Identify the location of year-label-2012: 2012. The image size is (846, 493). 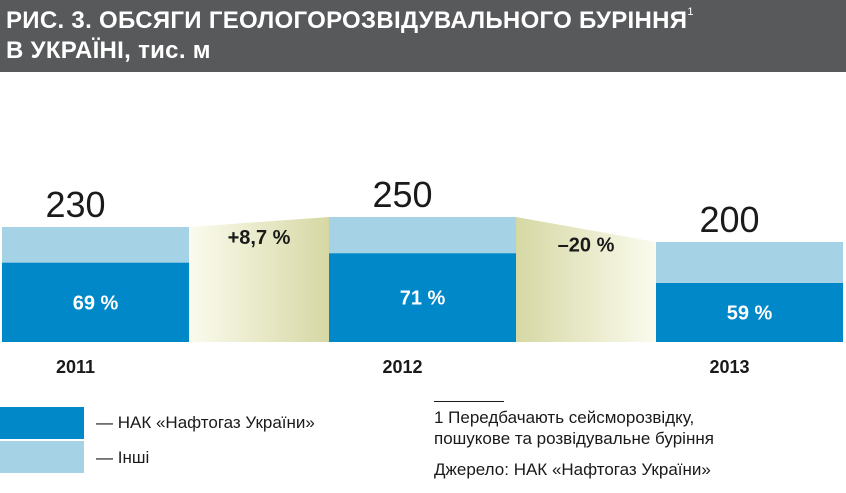
(402, 367).